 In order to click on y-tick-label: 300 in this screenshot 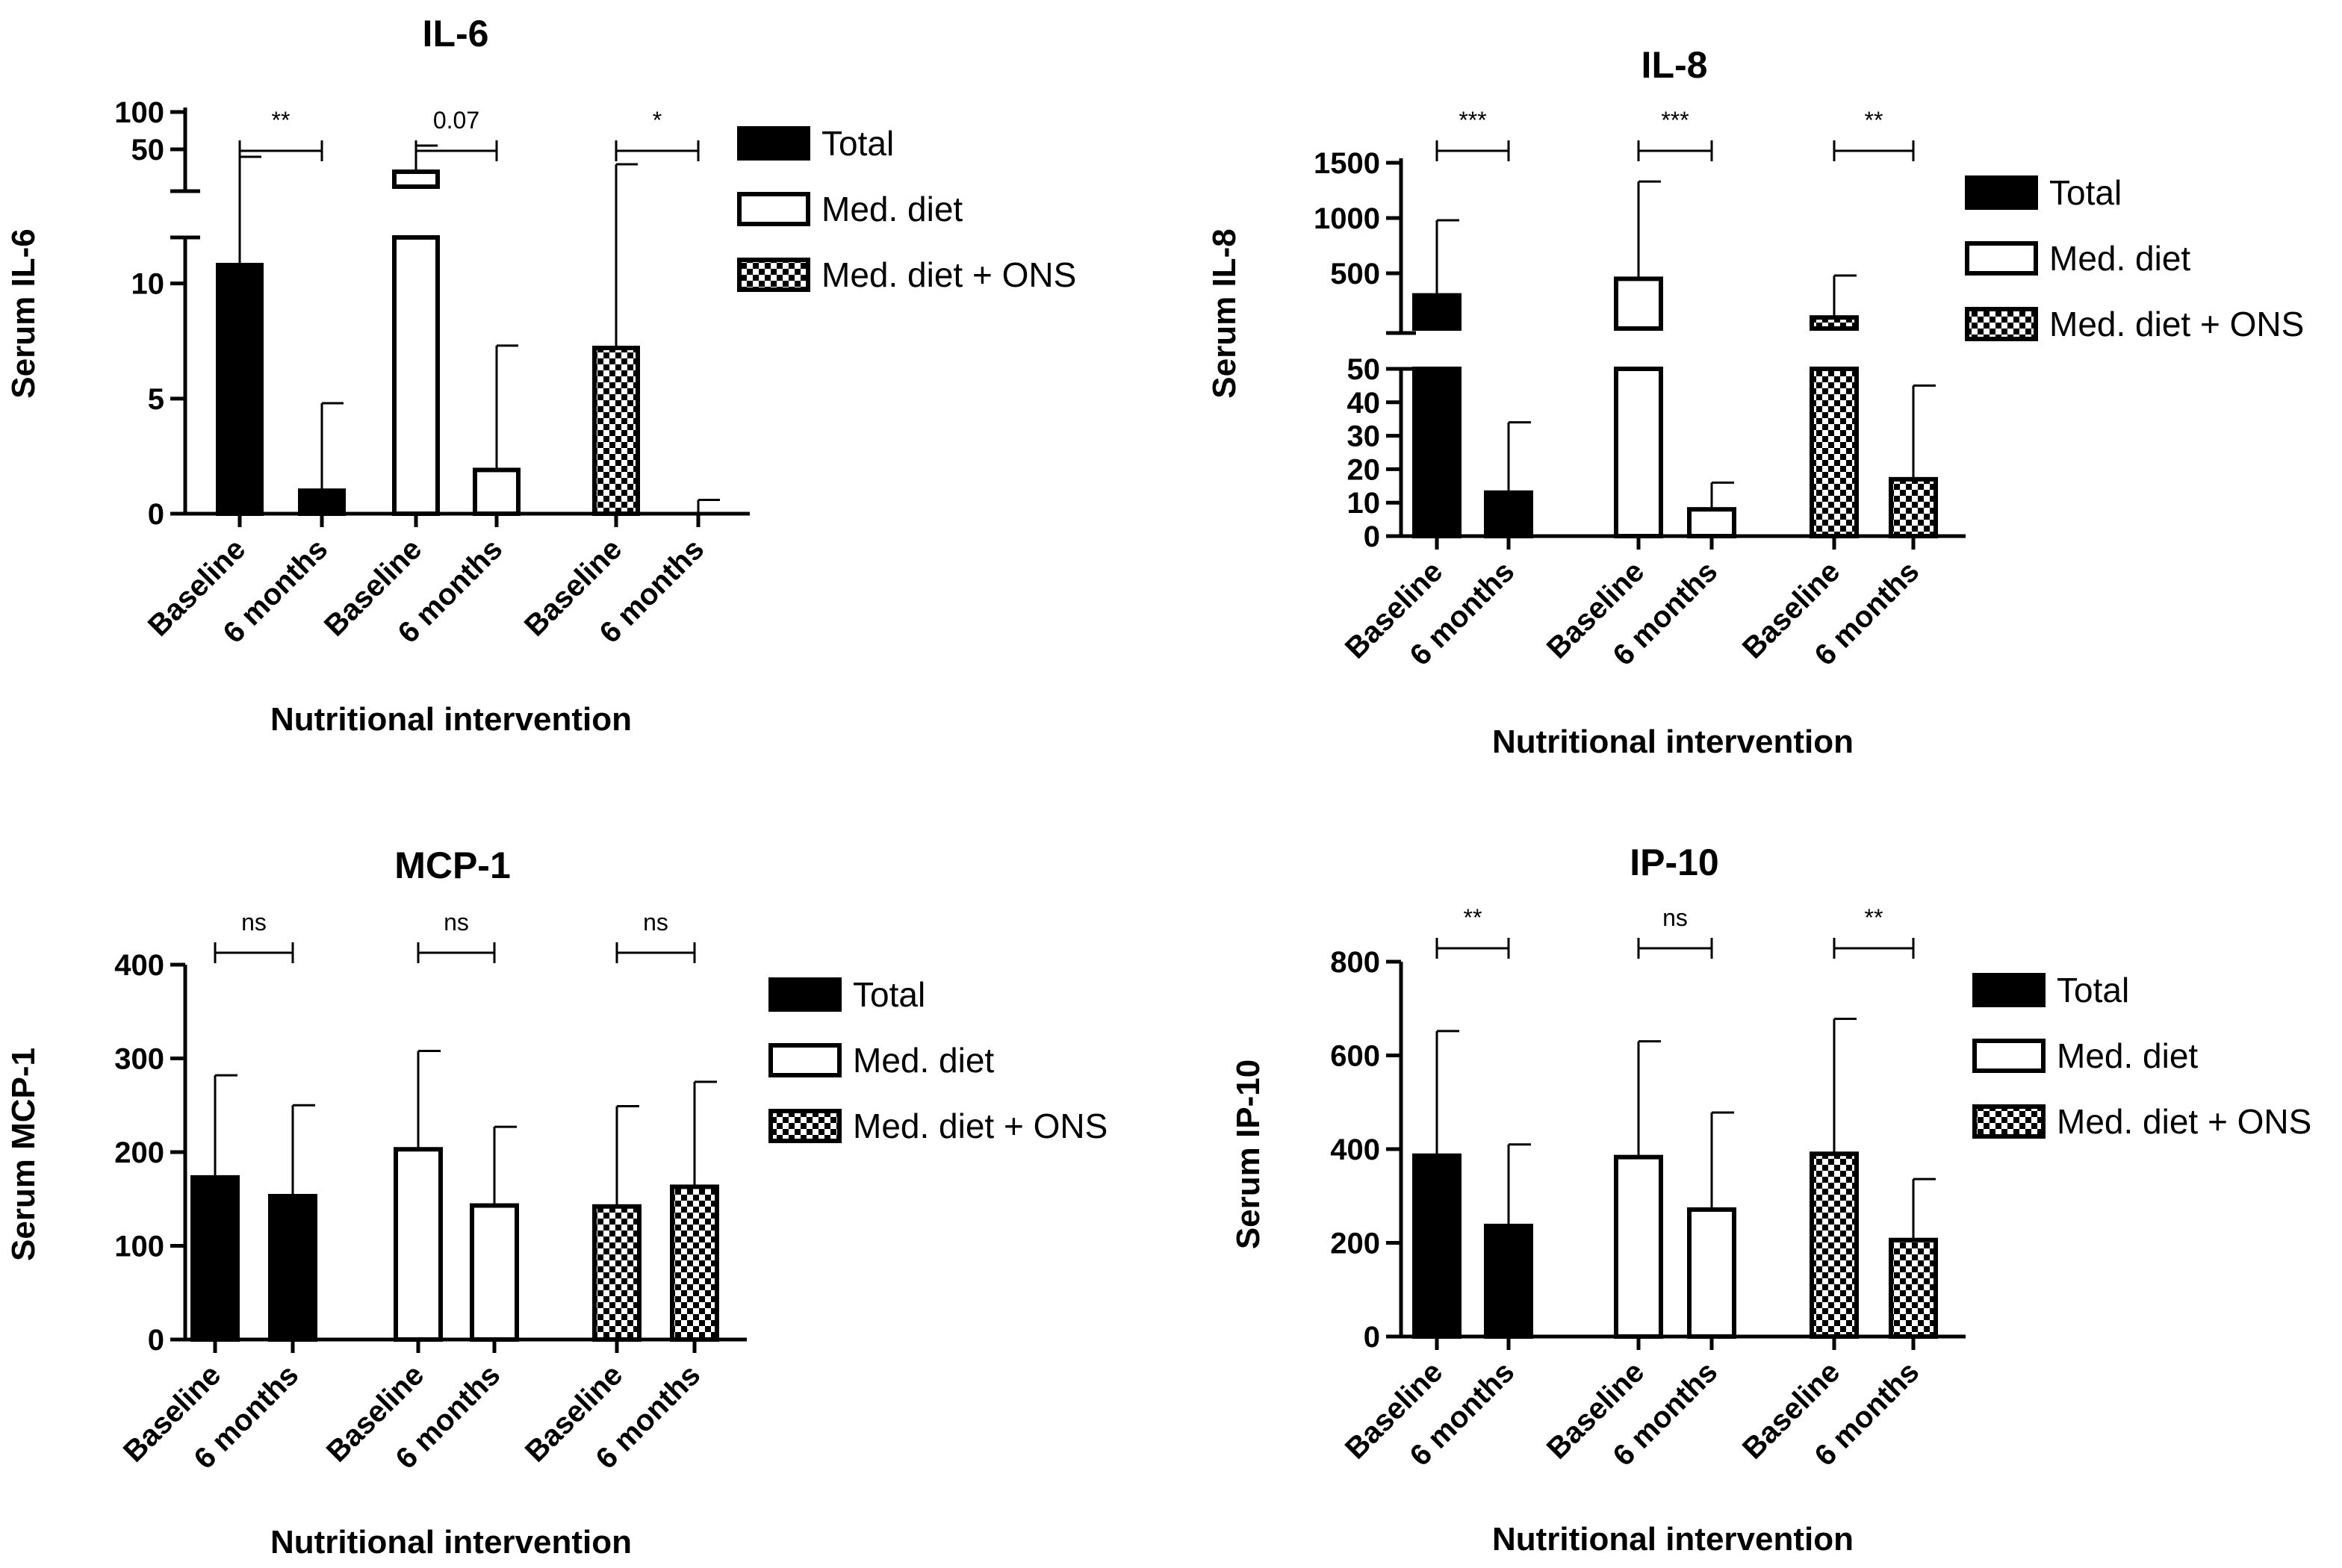, I will do `click(139, 1059)`.